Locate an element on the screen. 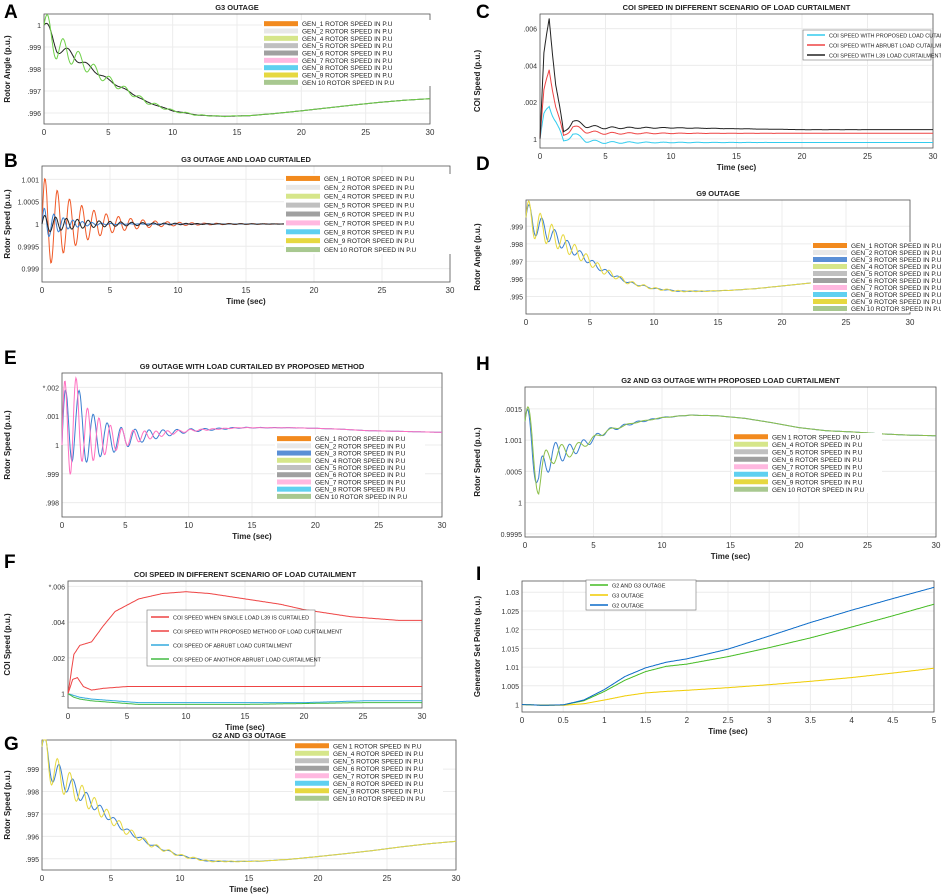 Image resolution: width=941 pixels, height=895 pixels. legend-label: GEN_7 ROTOR SPEED IN P.U is located at coordinates (817, 467).